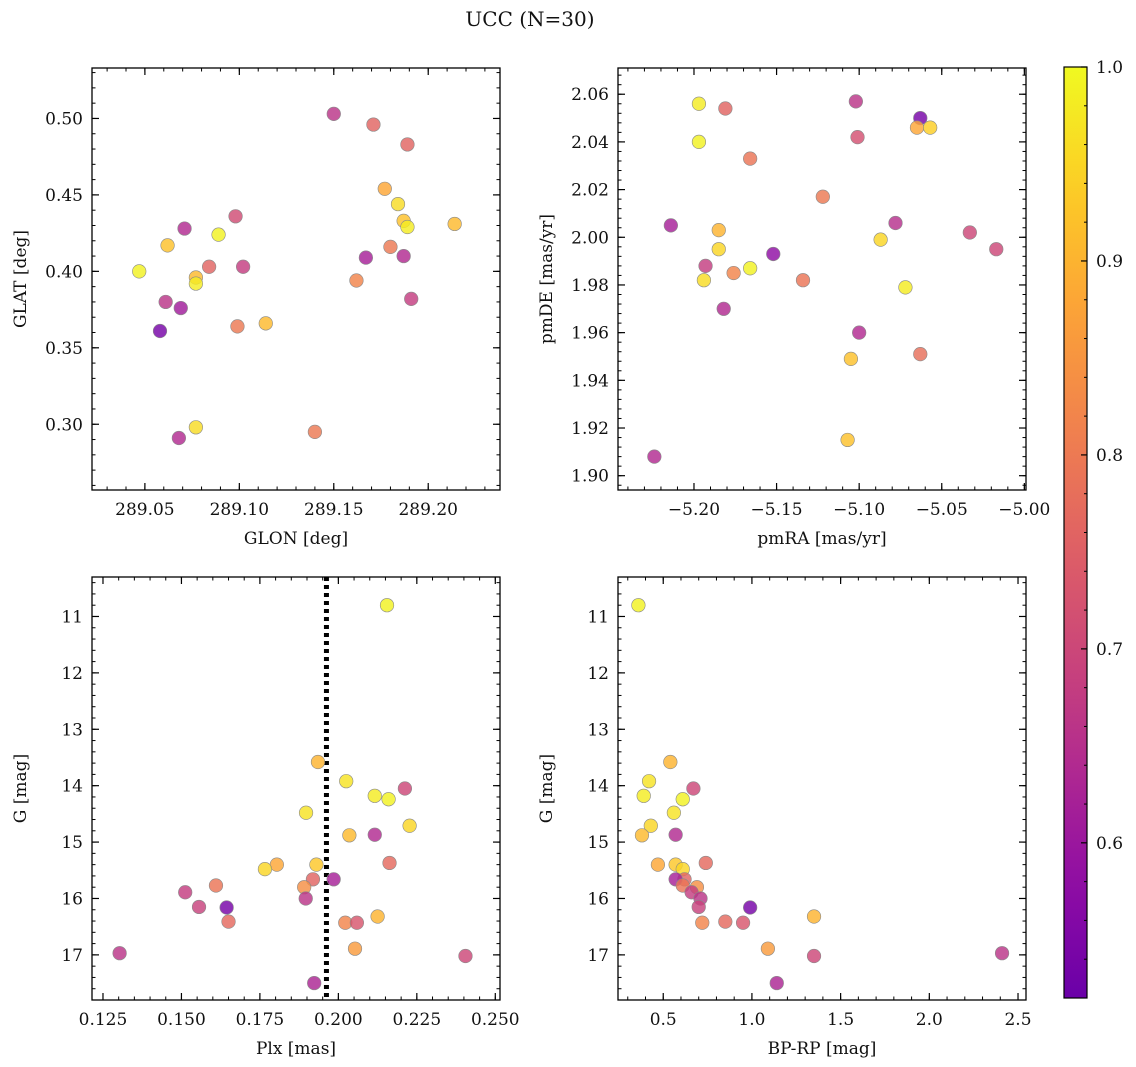 The image size is (1136, 1067). What do you see at coordinates (777, 510) in the screenshot?
I see `x-tick-label: −5.15` at bounding box center [777, 510].